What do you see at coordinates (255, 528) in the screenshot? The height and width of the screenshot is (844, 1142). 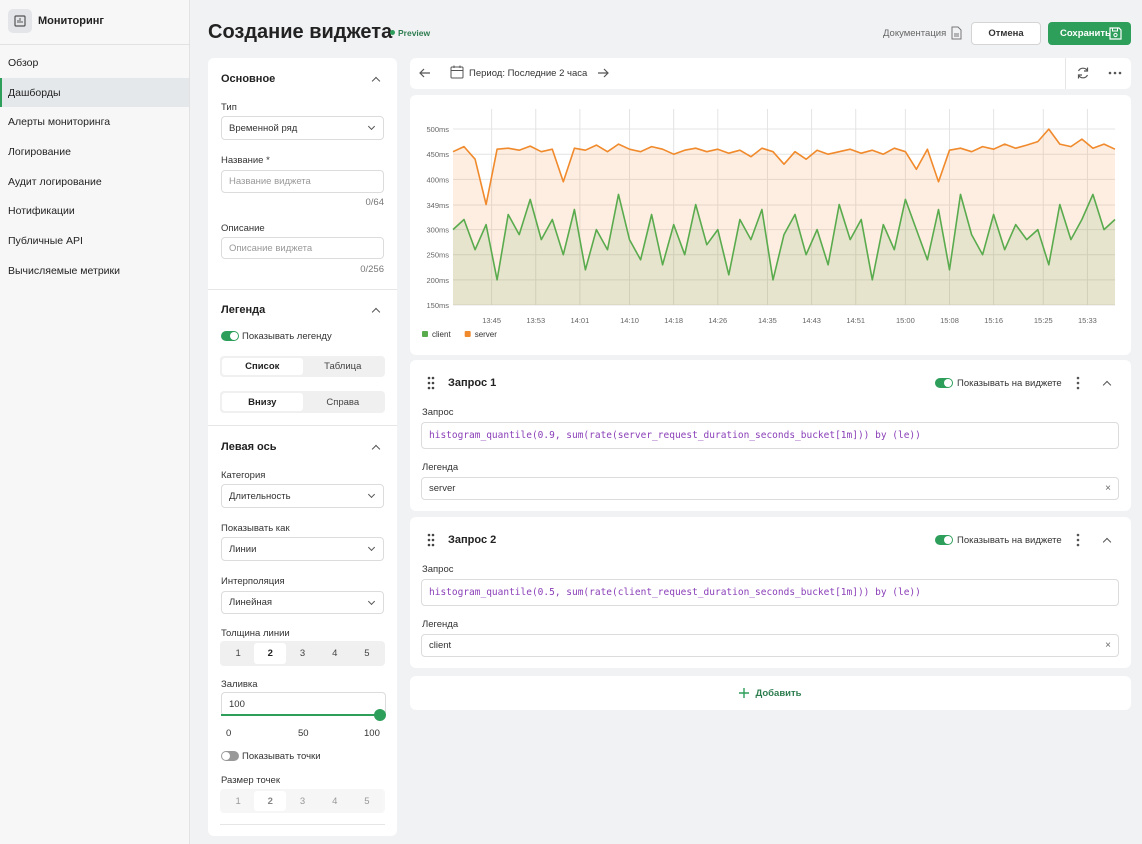 I see `label: Показывать как` at bounding box center [255, 528].